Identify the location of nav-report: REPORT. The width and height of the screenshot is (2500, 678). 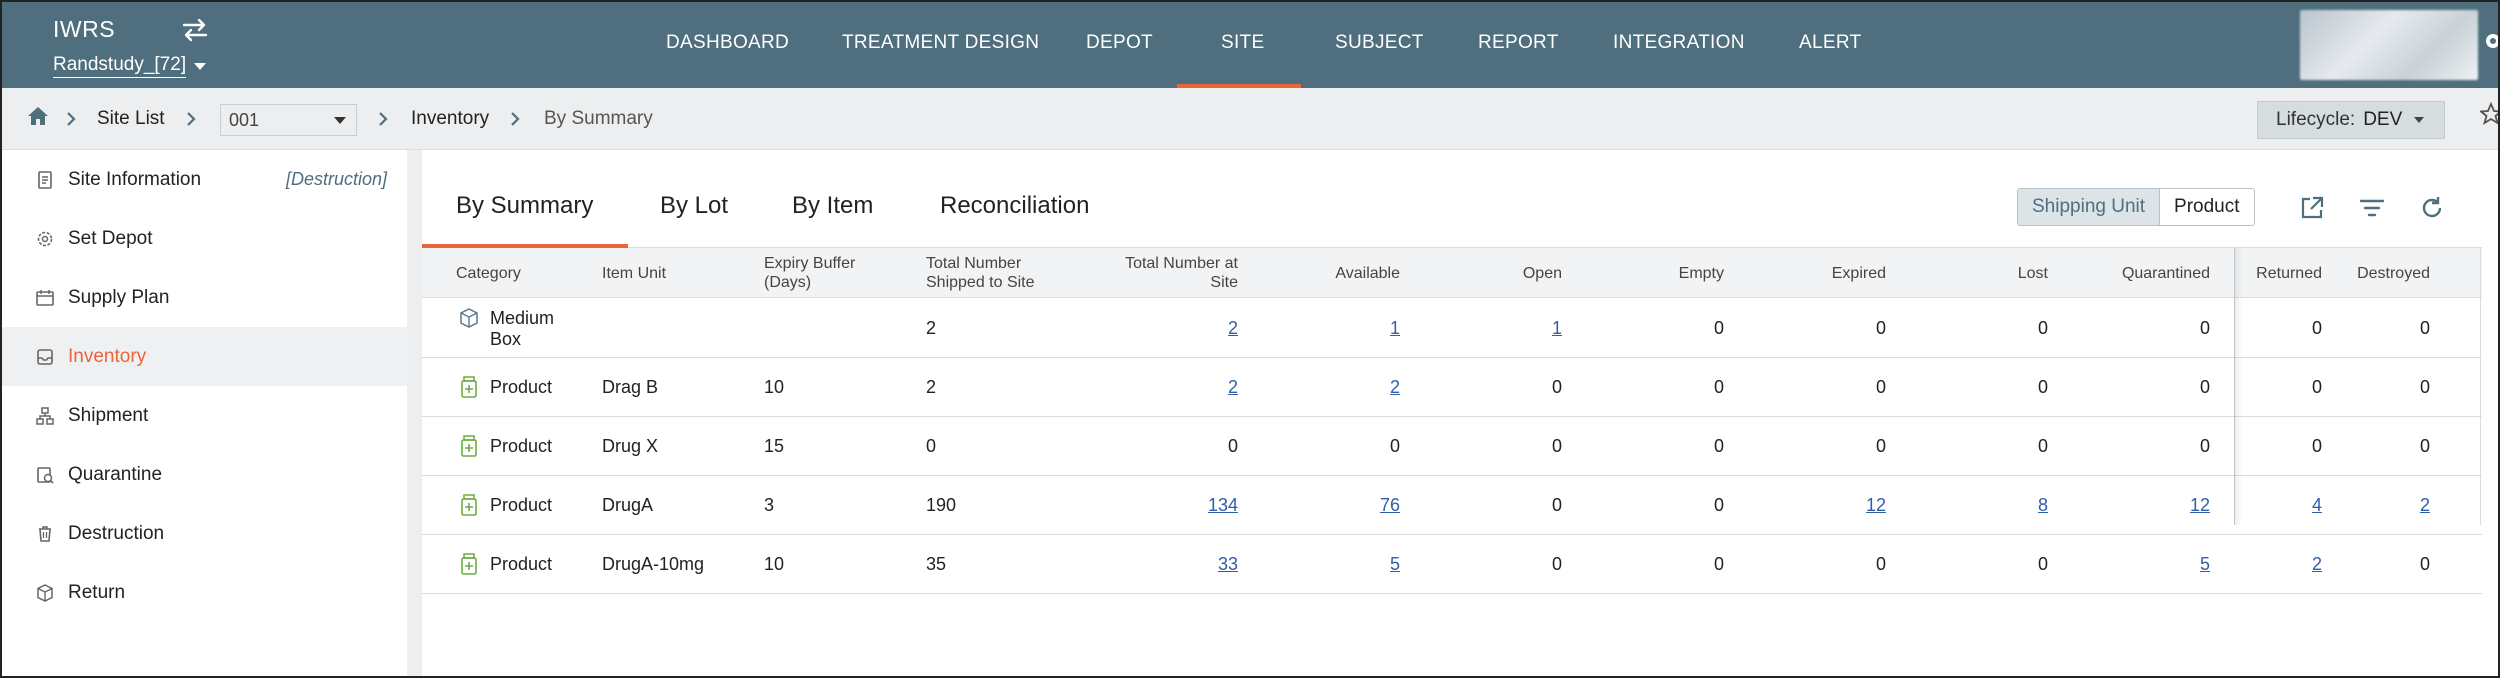
(1518, 42).